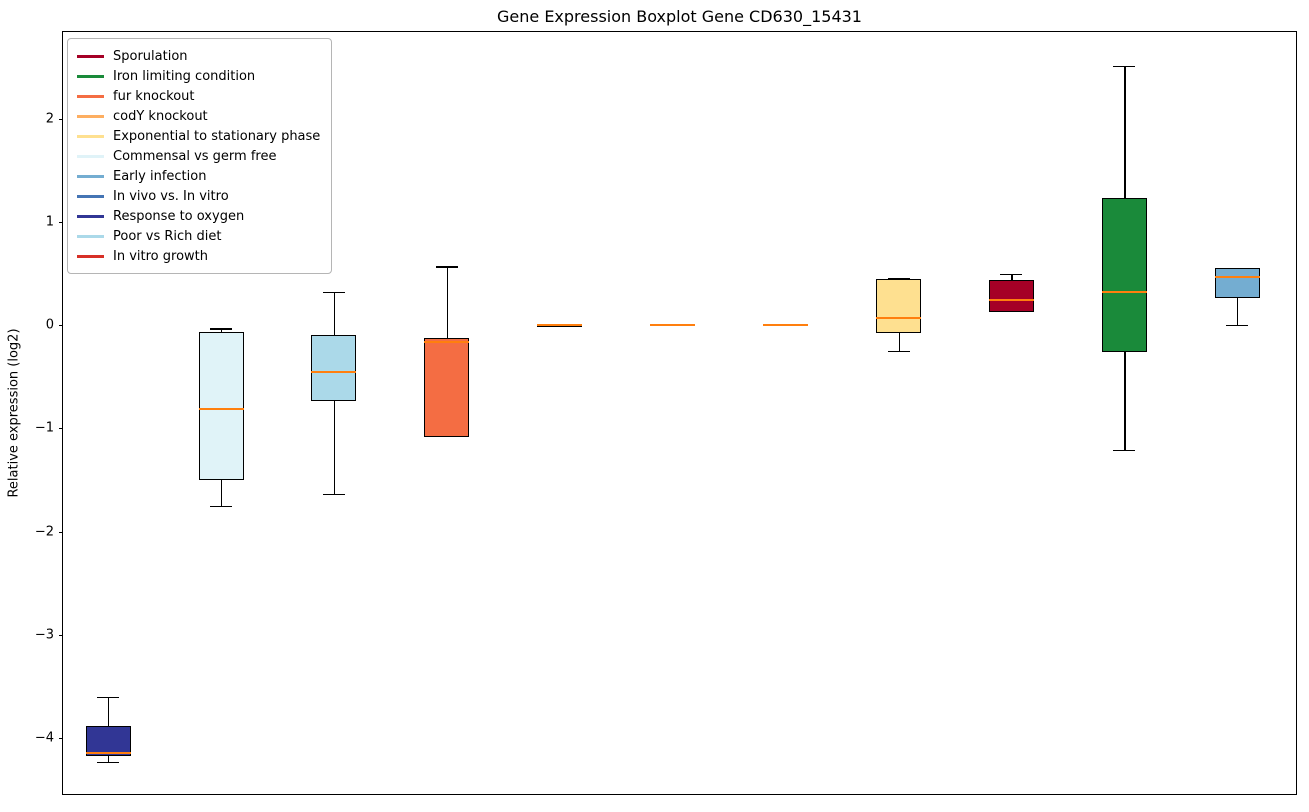  What do you see at coordinates (44, 428) in the screenshot?
I see `y-tick-label: −1` at bounding box center [44, 428].